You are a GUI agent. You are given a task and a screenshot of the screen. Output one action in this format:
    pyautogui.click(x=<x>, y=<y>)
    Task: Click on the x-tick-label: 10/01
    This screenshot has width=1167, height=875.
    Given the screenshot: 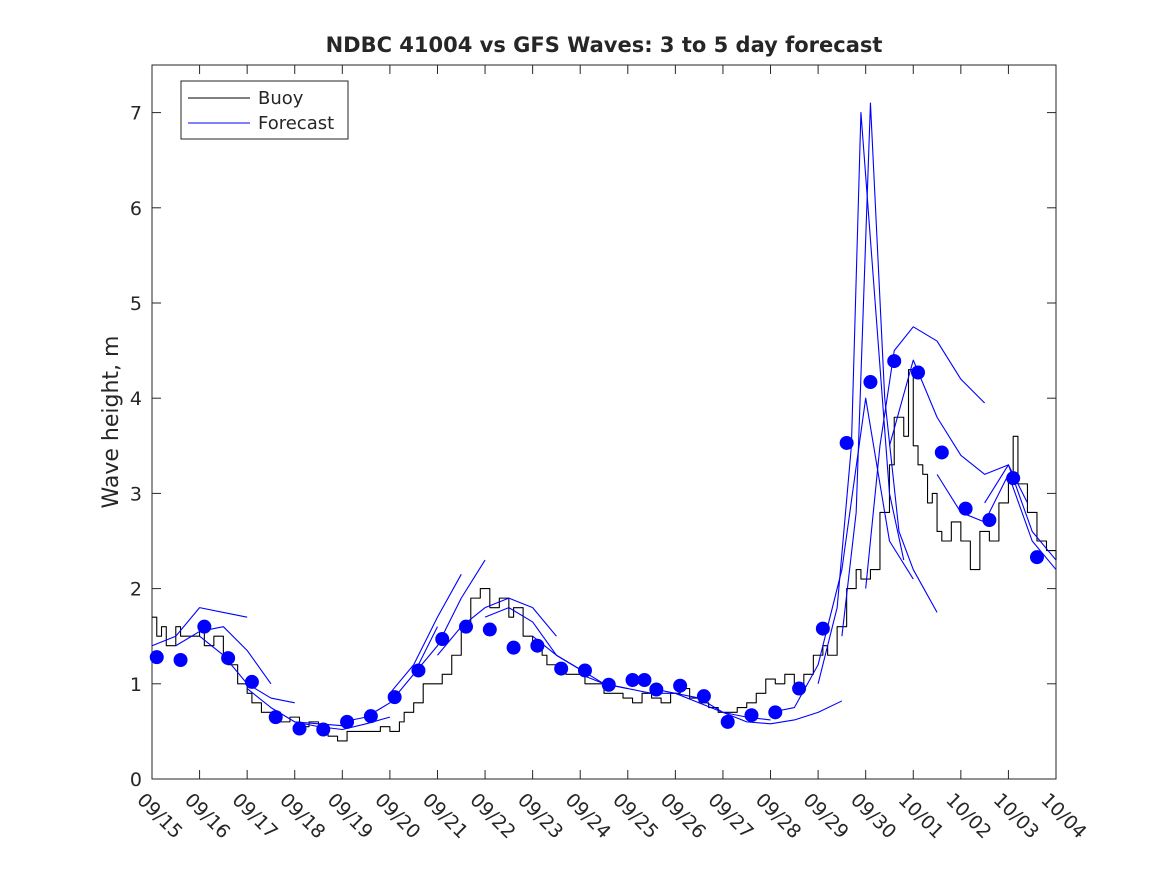 What is the action you would take?
    pyautogui.click(x=921, y=816)
    